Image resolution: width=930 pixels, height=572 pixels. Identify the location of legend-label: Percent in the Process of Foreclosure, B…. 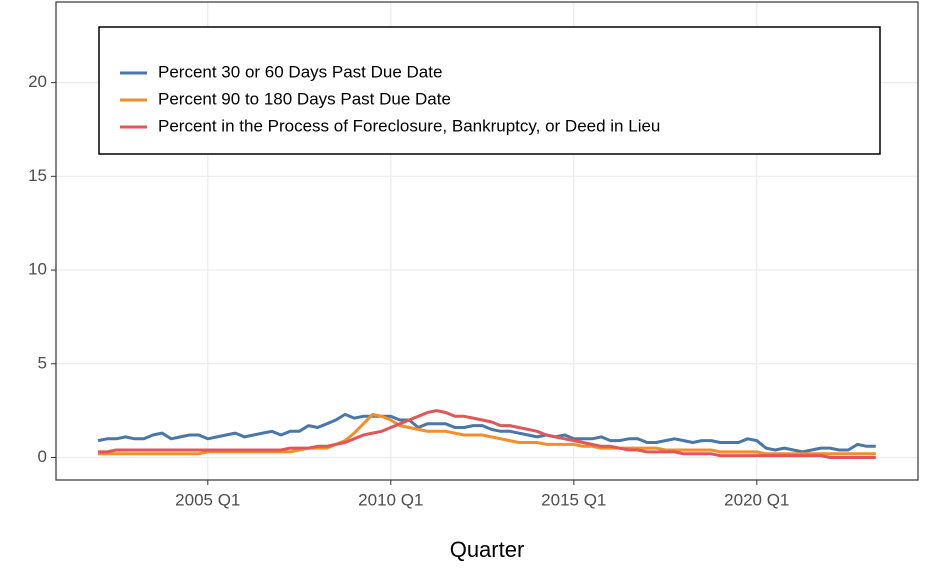
(409, 125).